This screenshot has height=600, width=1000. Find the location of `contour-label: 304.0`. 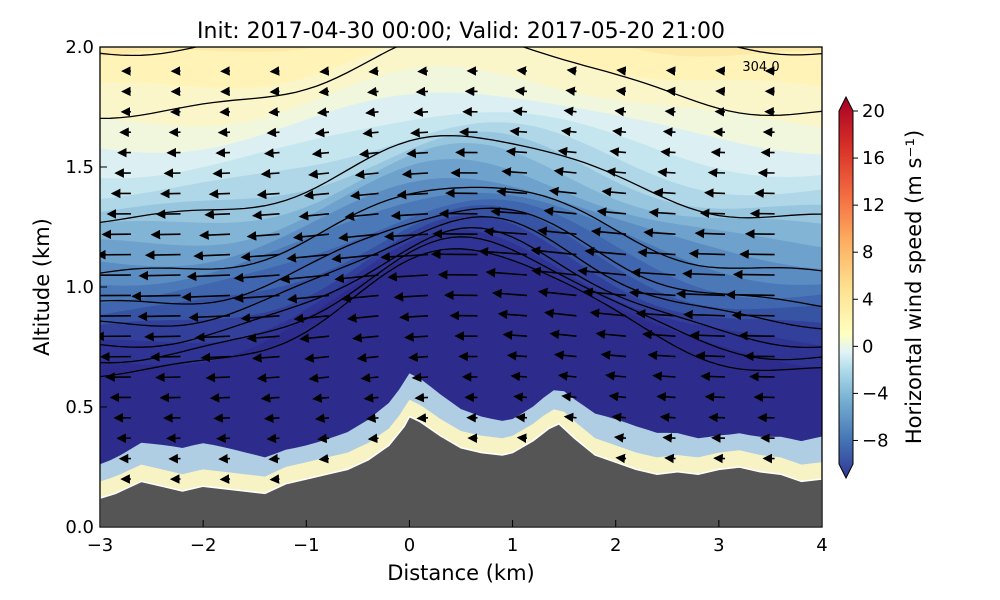

contour-label: 304.0 is located at coordinates (760, 67).